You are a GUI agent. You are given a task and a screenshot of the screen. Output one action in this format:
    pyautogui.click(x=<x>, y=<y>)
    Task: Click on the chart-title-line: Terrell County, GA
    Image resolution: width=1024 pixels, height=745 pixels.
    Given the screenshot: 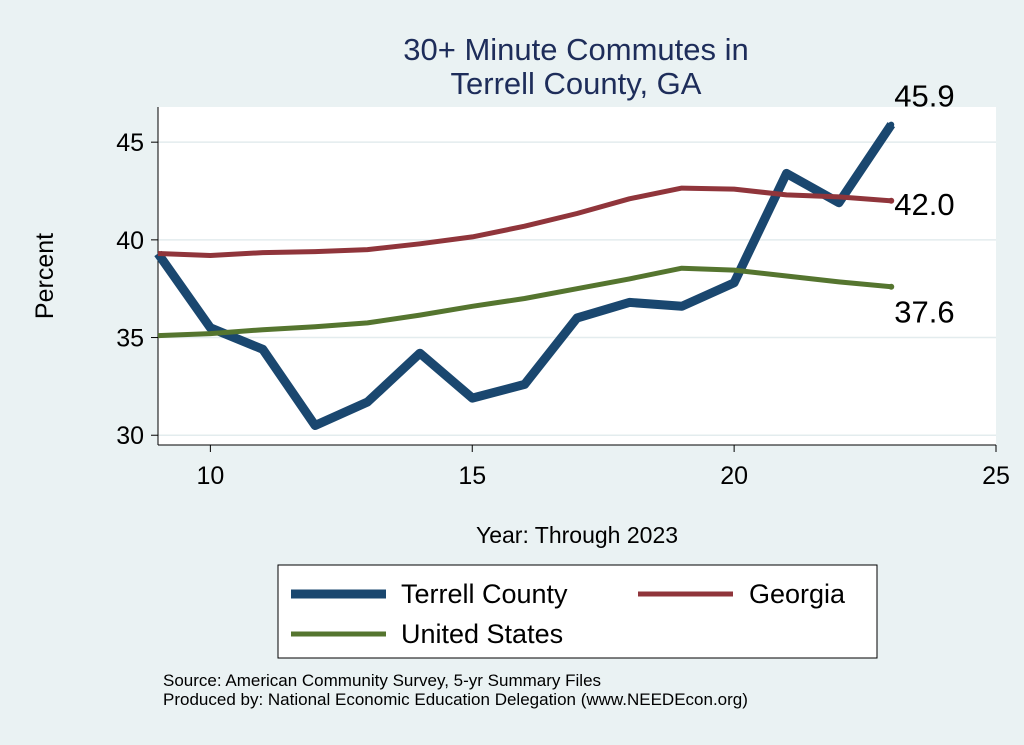 What is the action you would take?
    pyautogui.click(x=576, y=83)
    